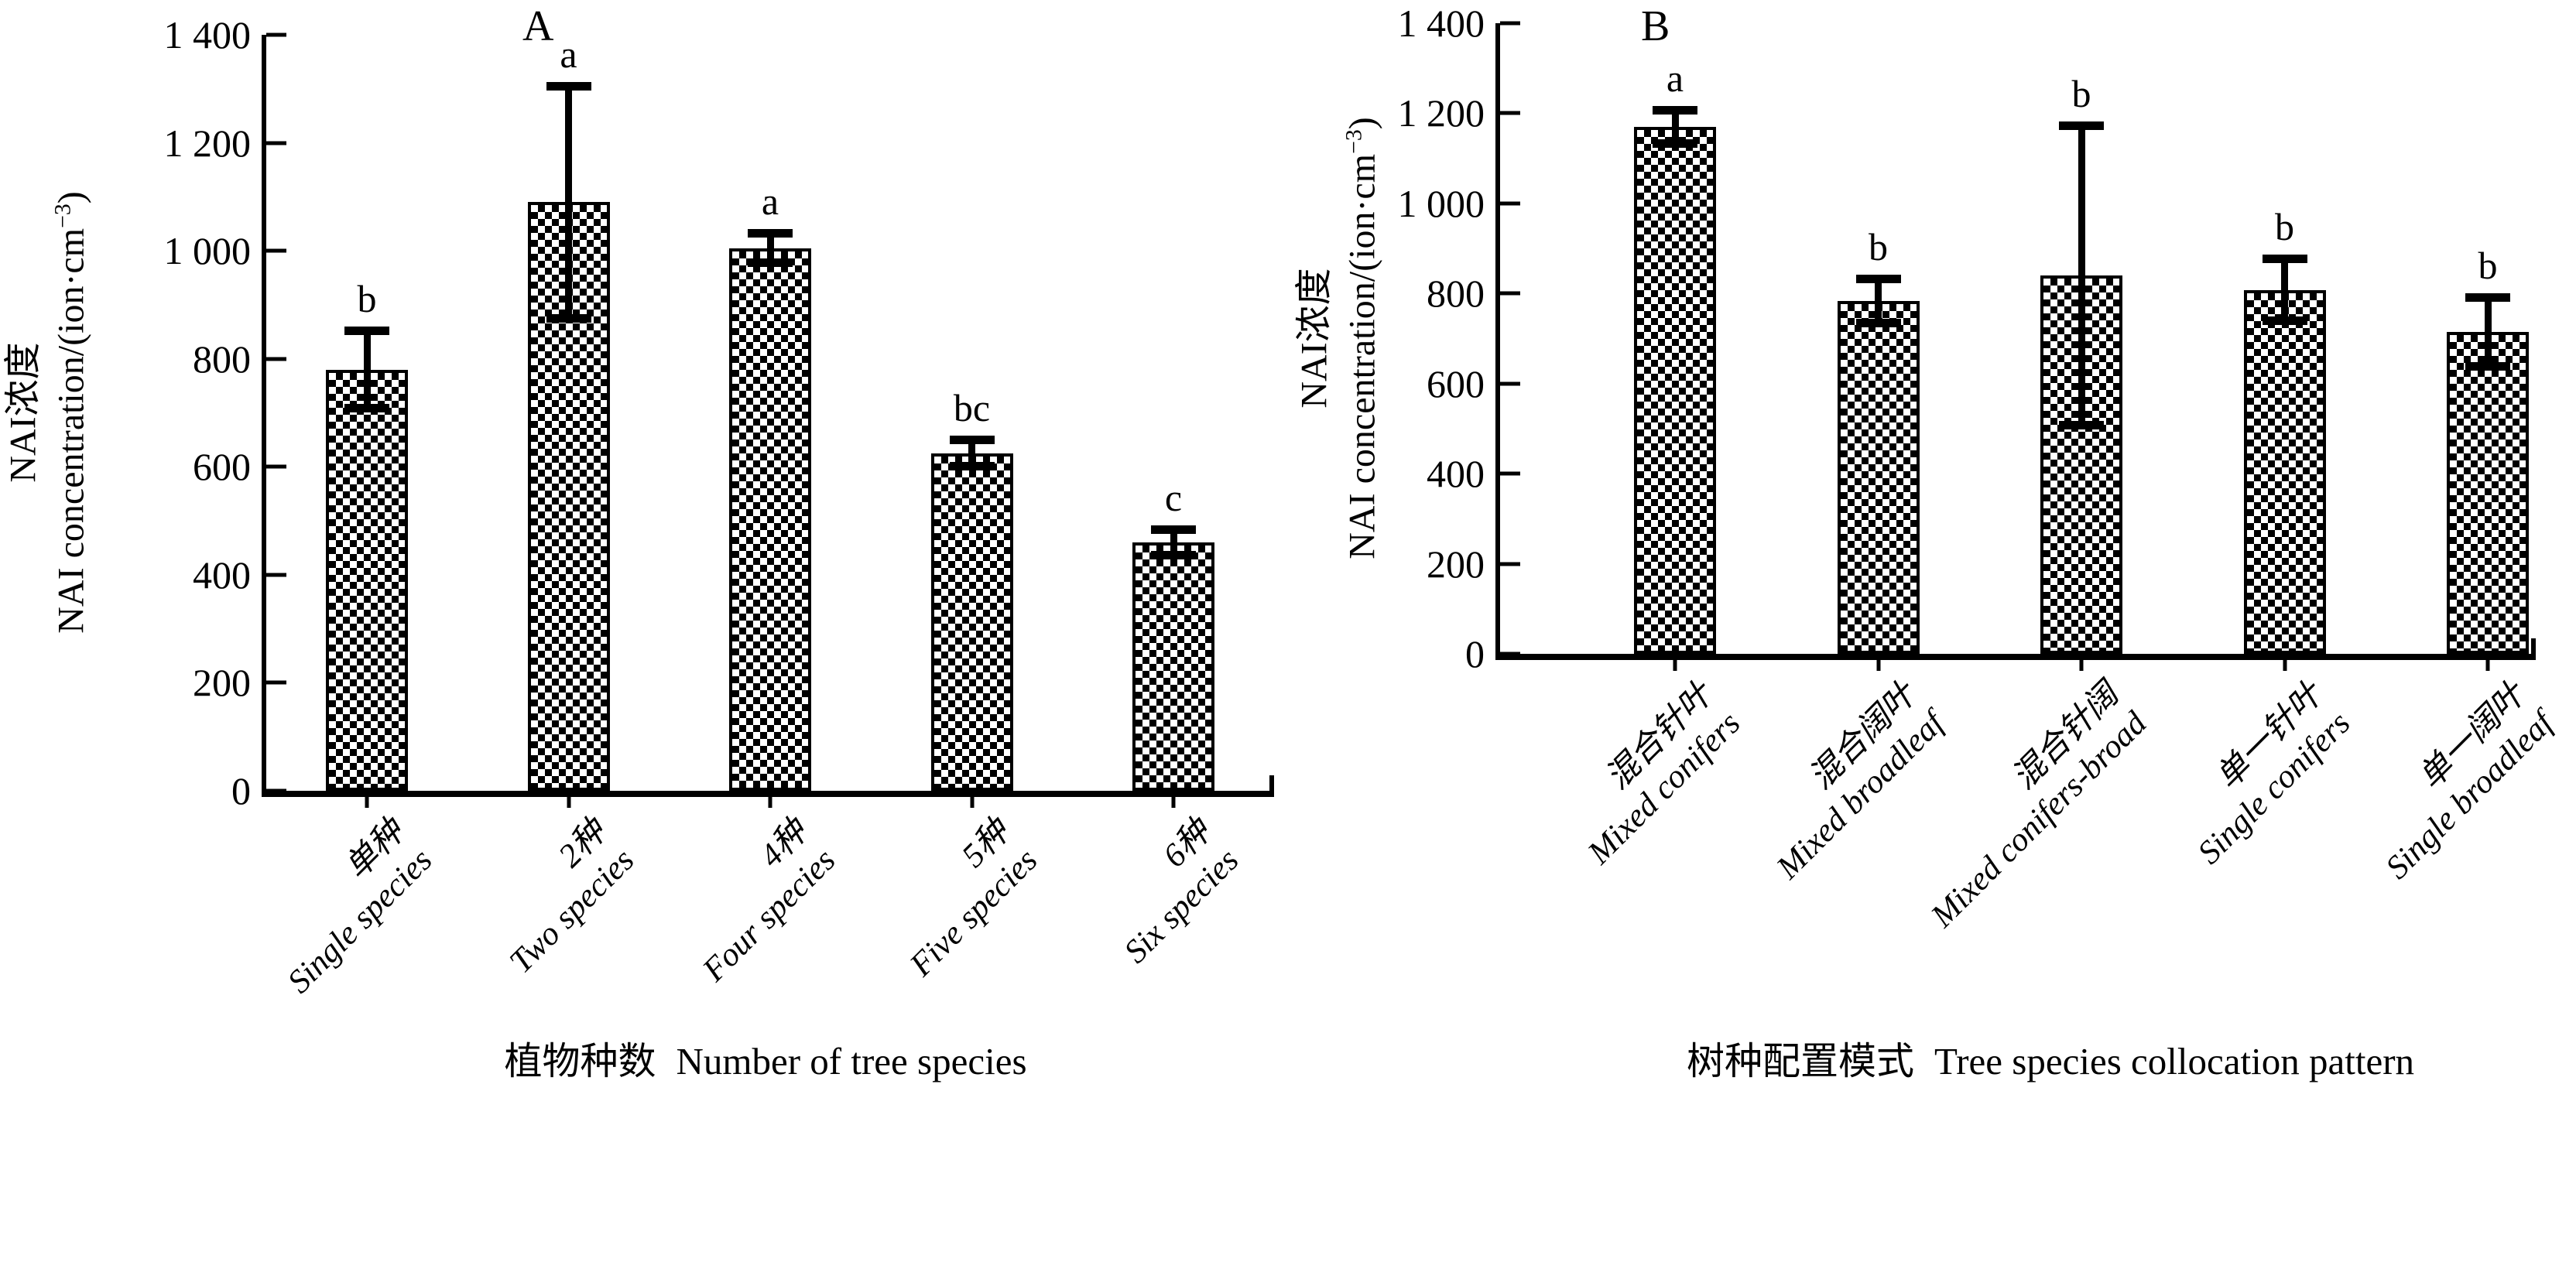 This screenshot has width=2576, height=1286. Describe the element at coordinates (2054, 479) in the screenshot. I see `bar-group: b 混合针阔 Mixed conifers-broad` at that location.